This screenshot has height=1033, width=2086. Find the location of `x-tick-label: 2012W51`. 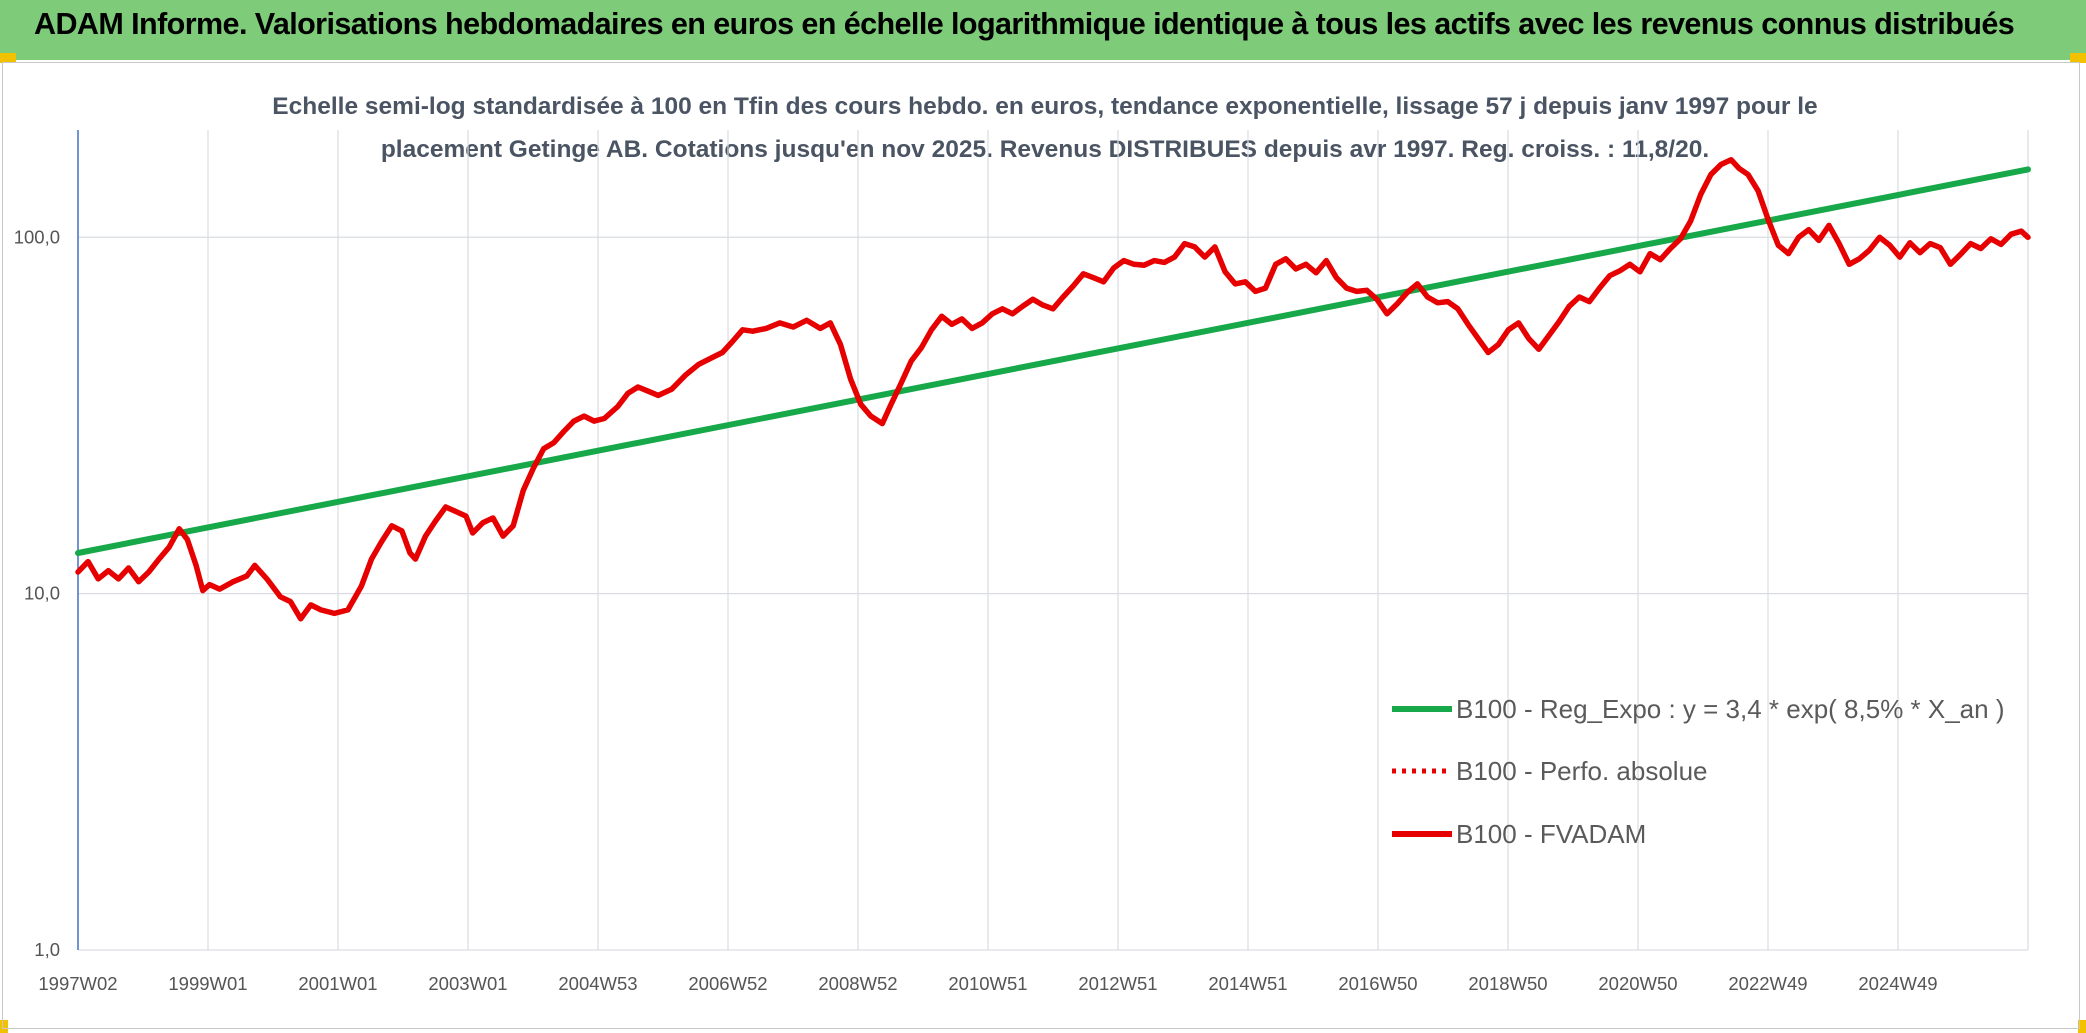

x-tick-label: 2012W51 is located at coordinates (1117, 983).